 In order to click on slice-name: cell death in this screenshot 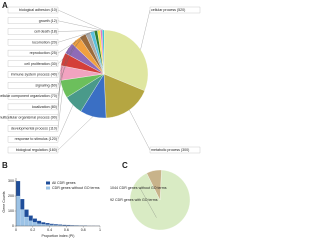, I will do `click(41, 31)`.